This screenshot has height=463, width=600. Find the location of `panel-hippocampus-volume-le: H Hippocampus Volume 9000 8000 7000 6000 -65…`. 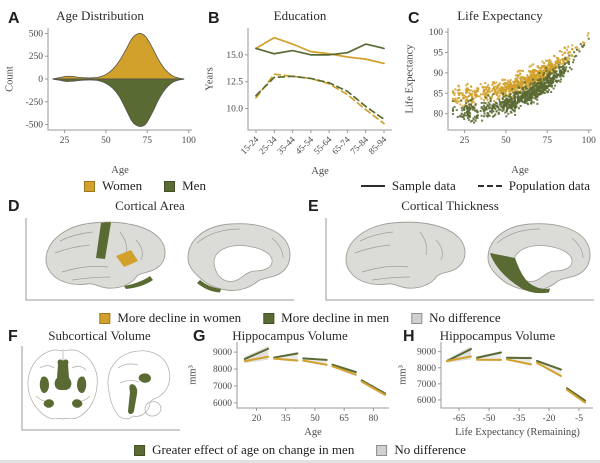

panel-hippocampus-volume-le: H Hippocampus Volume 9000 8000 7000 6000 -65… is located at coordinates (497, 383).